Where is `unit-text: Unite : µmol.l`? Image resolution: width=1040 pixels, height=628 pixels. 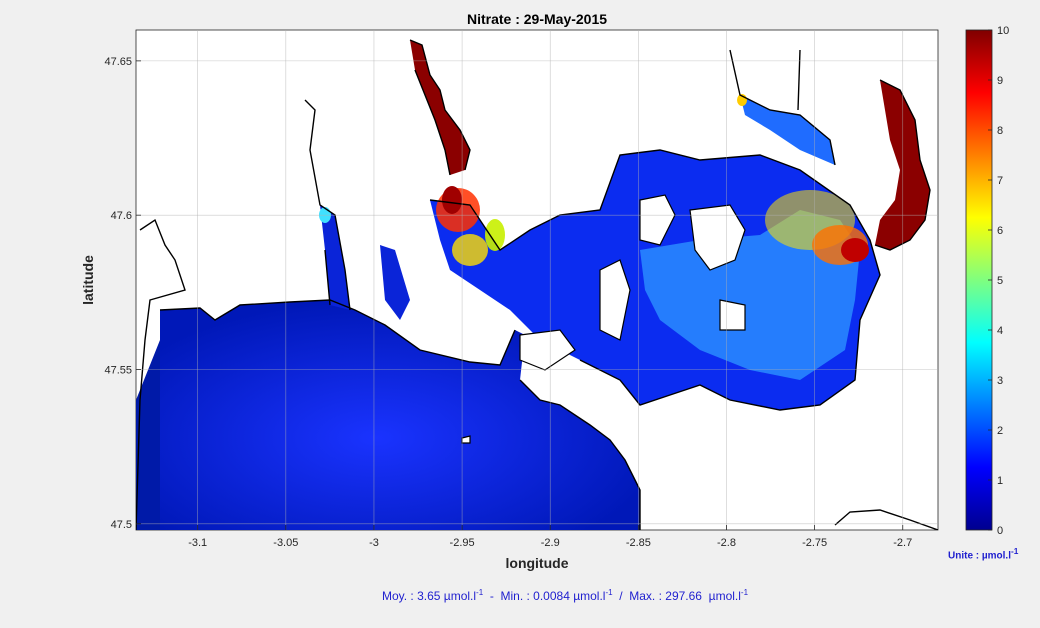
unit-text: Unite : µmol.l is located at coordinates (979, 556).